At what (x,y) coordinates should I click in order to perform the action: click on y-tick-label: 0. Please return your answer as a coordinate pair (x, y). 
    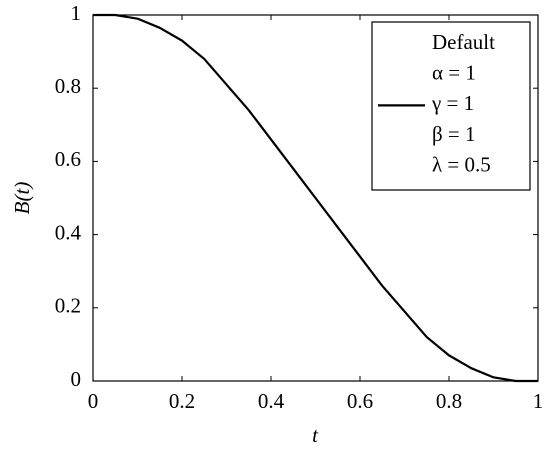
    Looking at the image, I should click on (76, 379).